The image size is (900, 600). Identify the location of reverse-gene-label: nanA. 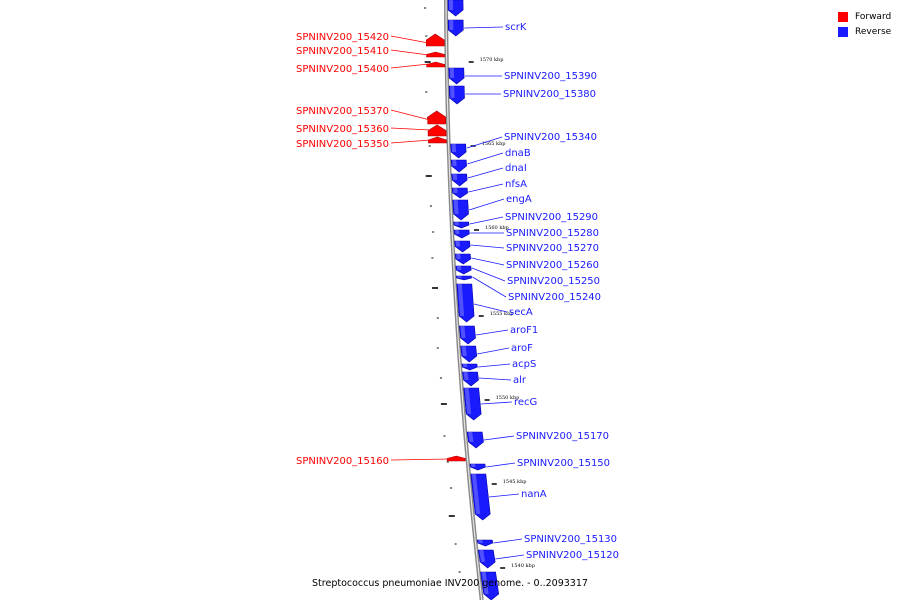
(534, 494).